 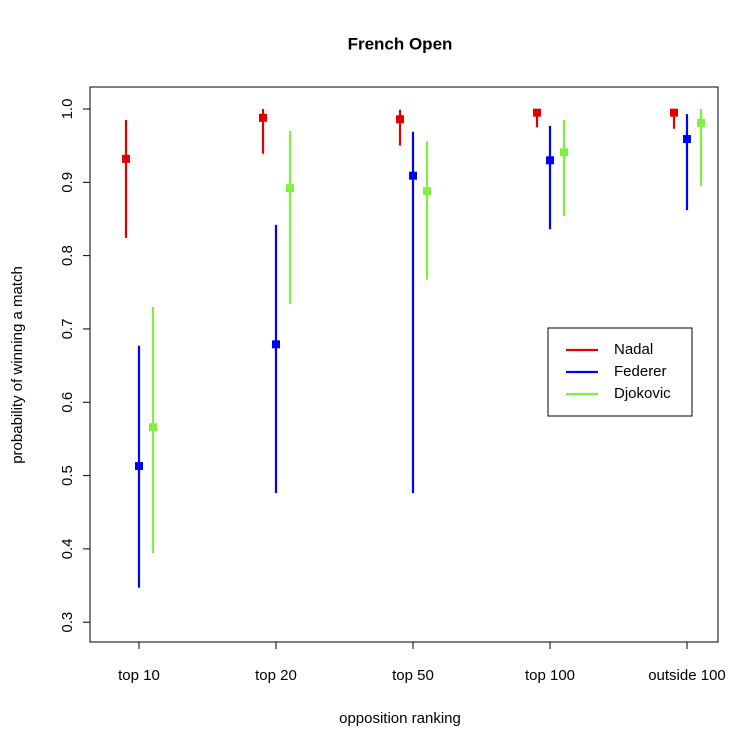 I want to click on x-tick-label: top 10, so click(x=139, y=675).